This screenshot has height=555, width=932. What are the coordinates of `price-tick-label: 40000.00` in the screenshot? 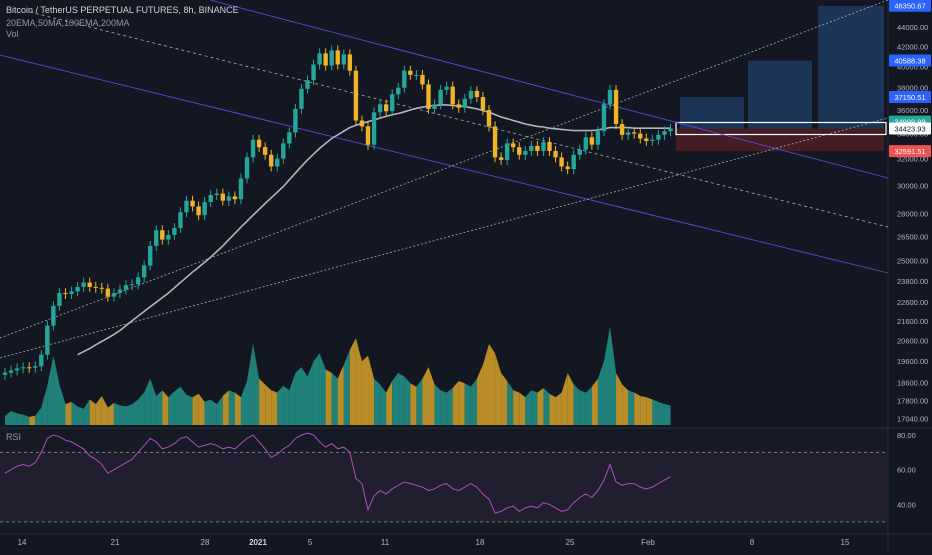 It's located at (912, 67).